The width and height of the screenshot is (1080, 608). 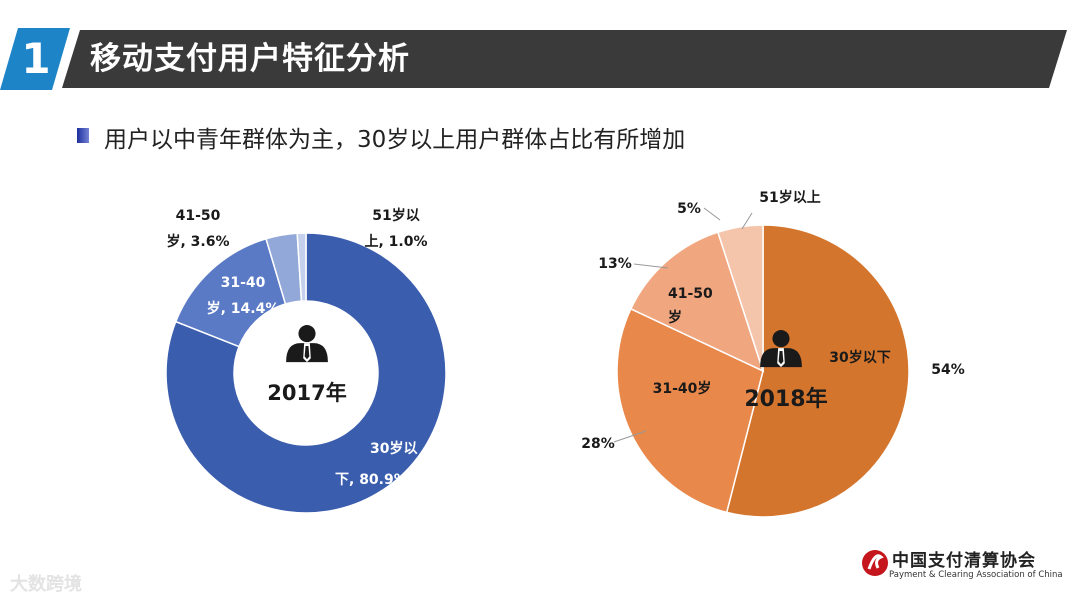 What do you see at coordinates (615, 264) in the screenshot?
I see `slice-pct-2018-2: 13%` at bounding box center [615, 264].